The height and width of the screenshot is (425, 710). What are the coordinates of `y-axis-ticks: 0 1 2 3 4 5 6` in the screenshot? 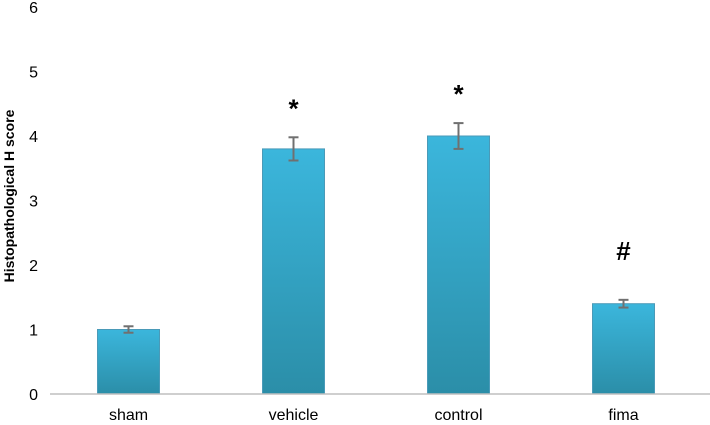 It's located at (33, 202).